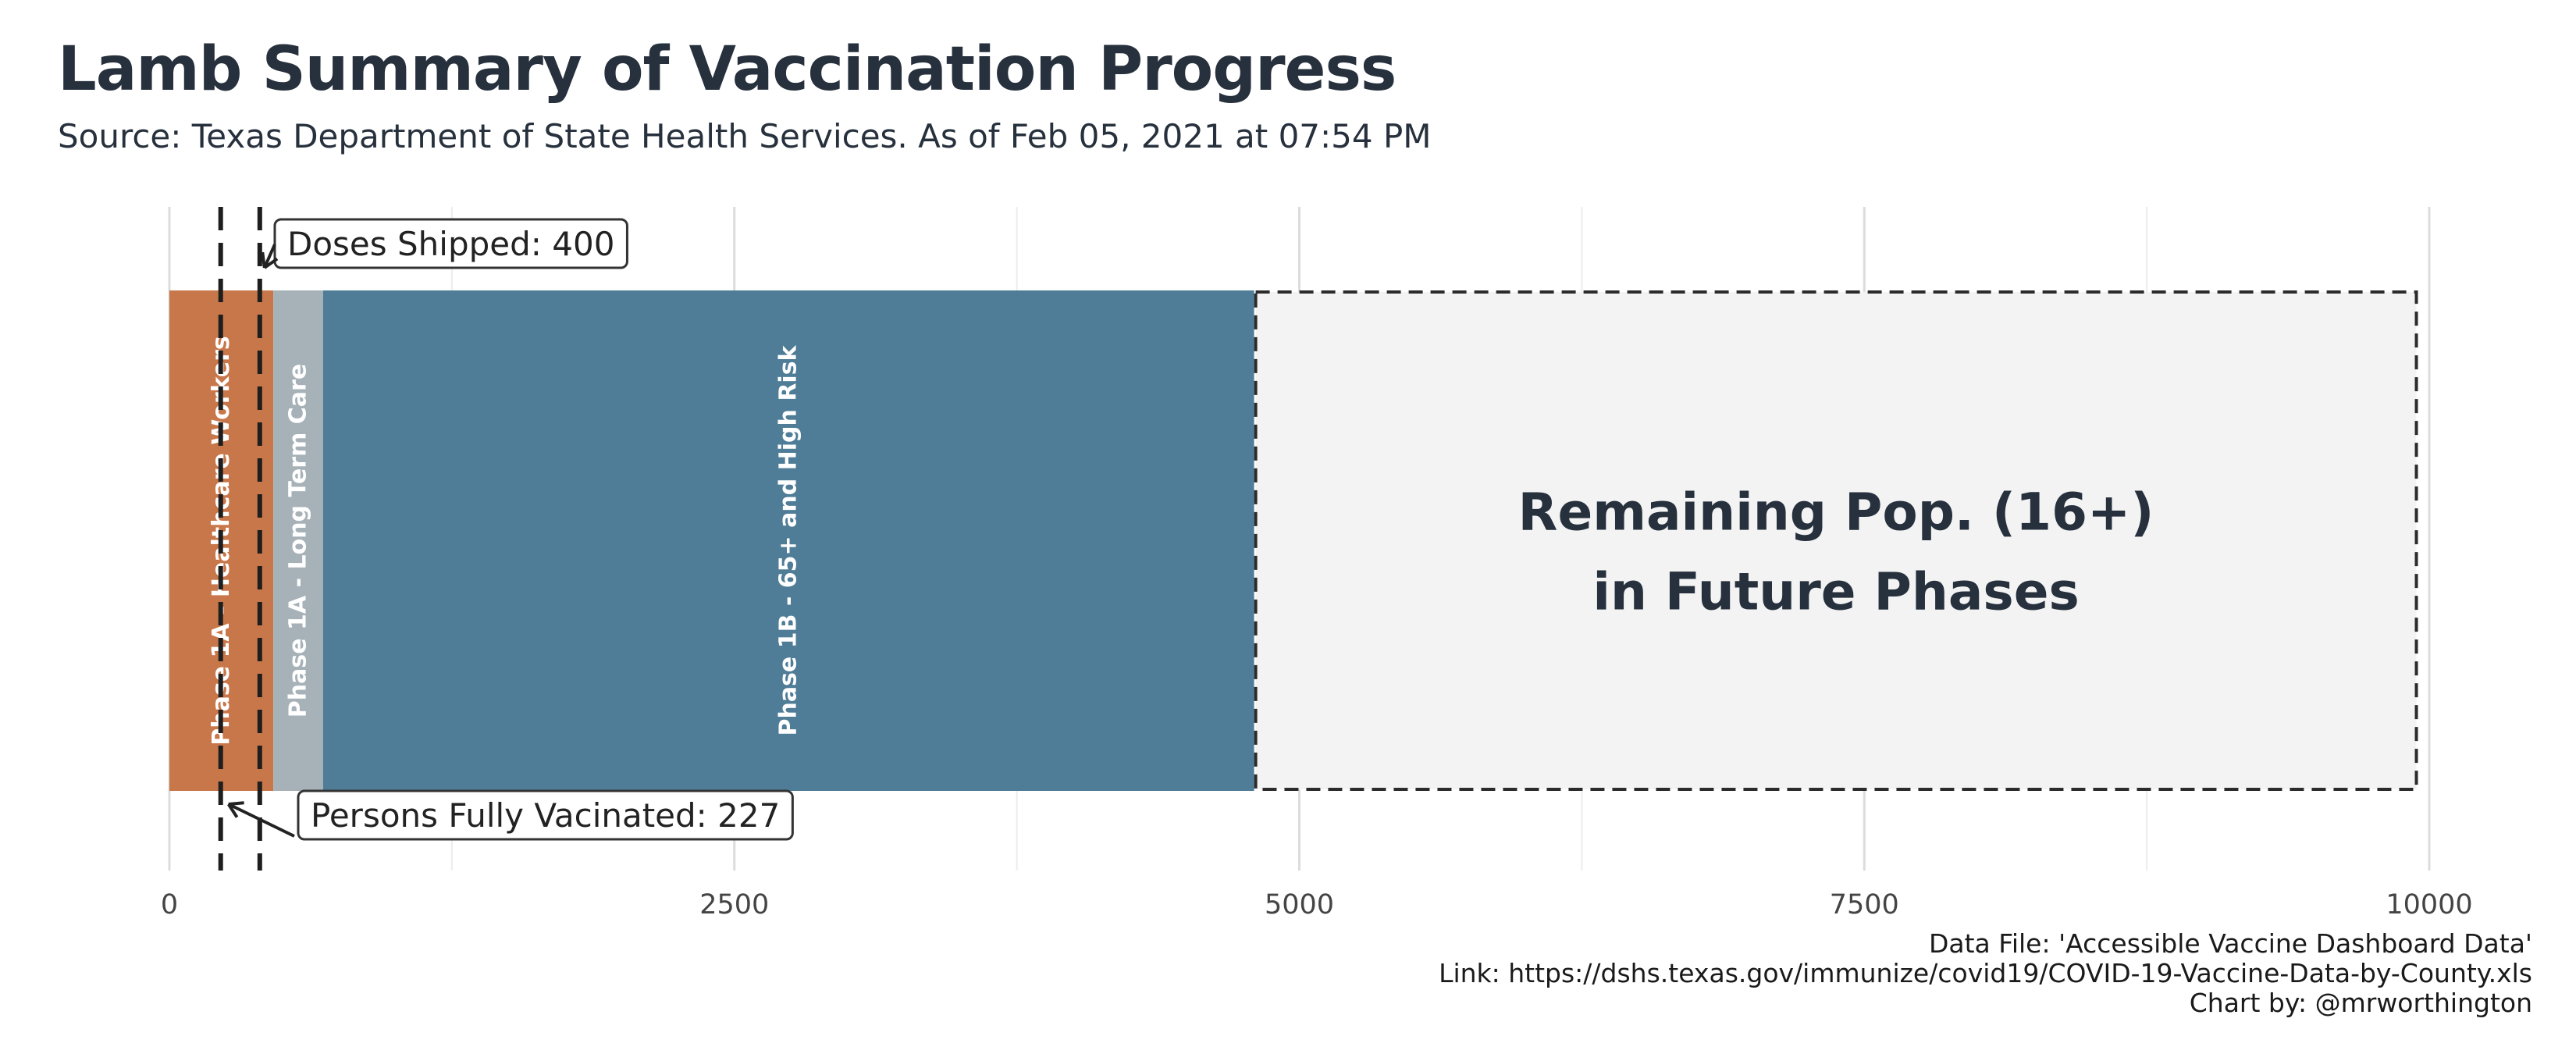 The height and width of the screenshot is (1054, 2576). Describe the element at coordinates (734, 904) in the screenshot. I see `x-tick-label-1: 2500` at that location.